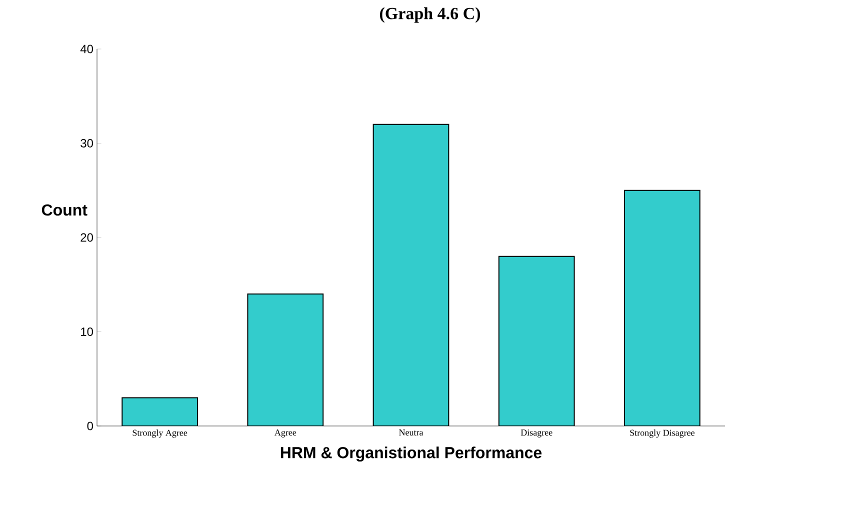 This screenshot has width=855, height=509. What do you see at coordinates (160, 434) in the screenshot?
I see `x-tick-label: Strongly Agree` at bounding box center [160, 434].